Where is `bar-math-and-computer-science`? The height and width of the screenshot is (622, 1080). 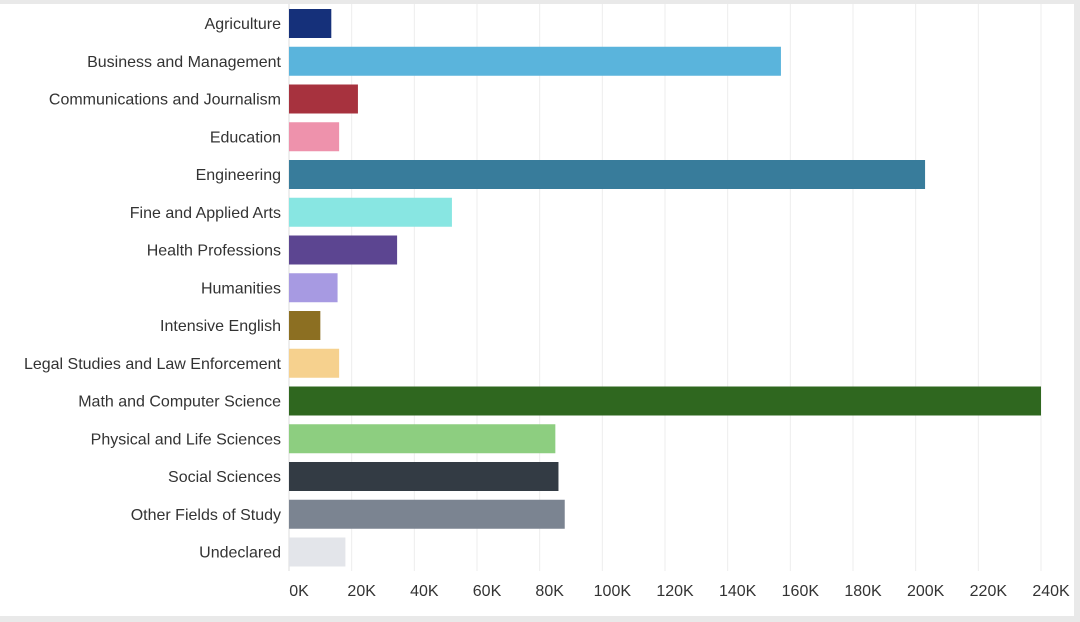 bar-math-and-computer-science is located at coordinates (665, 401).